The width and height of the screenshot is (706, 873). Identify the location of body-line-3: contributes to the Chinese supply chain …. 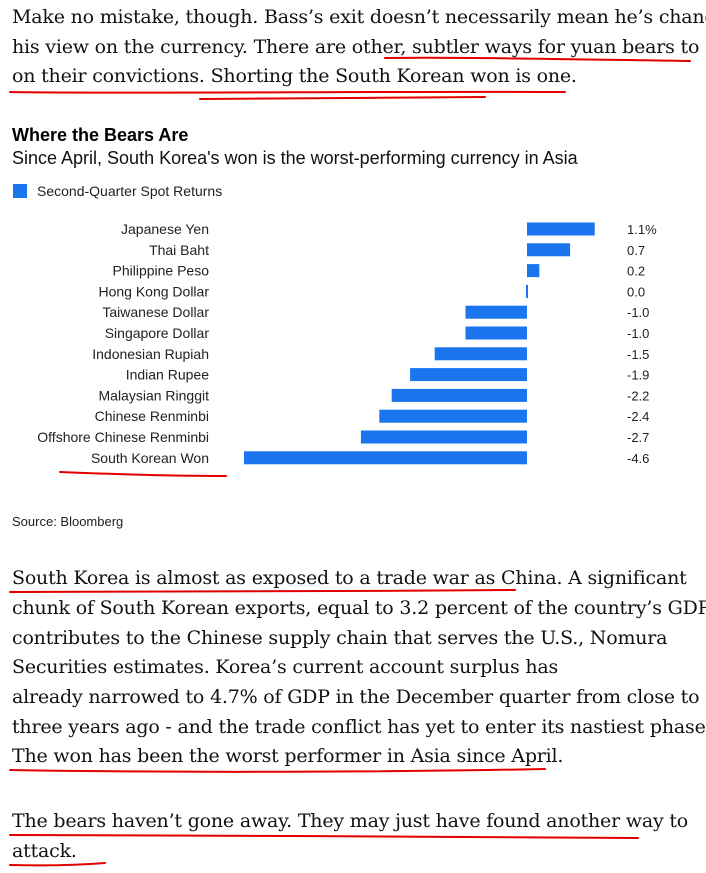
(340, 638).